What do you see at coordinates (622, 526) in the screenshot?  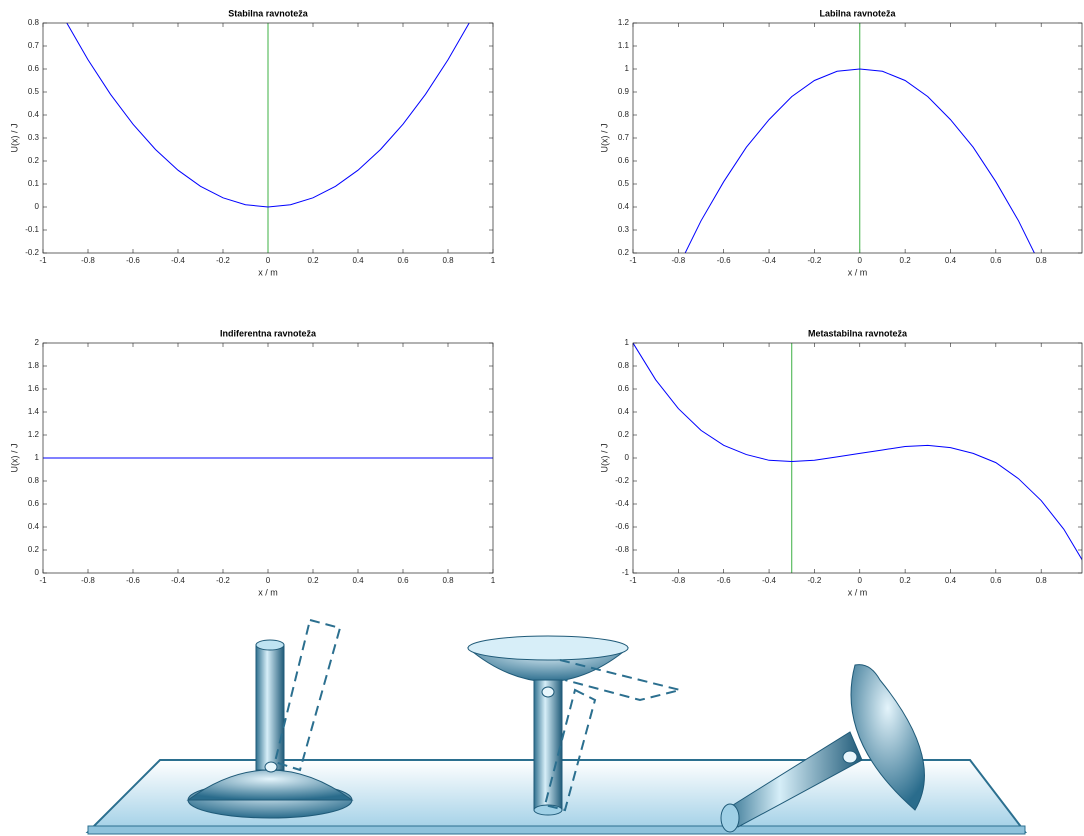 I see `y-tick-label: -0.6` at bounding box center [622, 526].